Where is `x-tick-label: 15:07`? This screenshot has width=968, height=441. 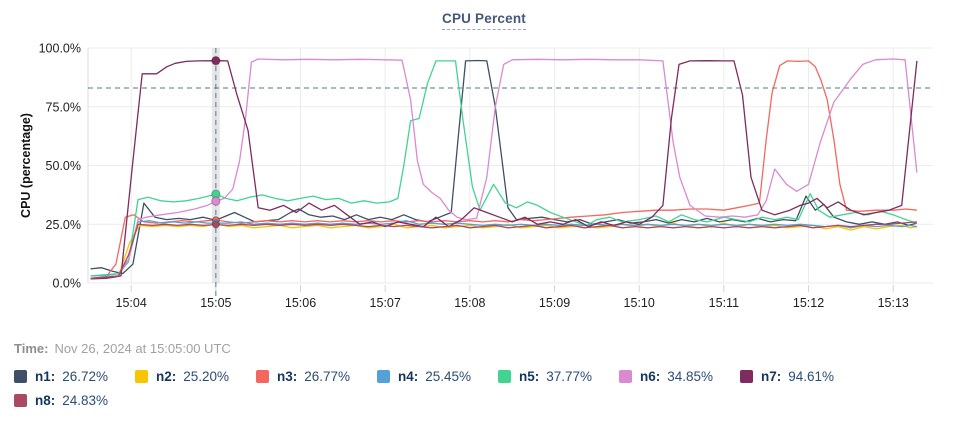
x-tick-label: 15:07 is located at coordinates (385, 303).